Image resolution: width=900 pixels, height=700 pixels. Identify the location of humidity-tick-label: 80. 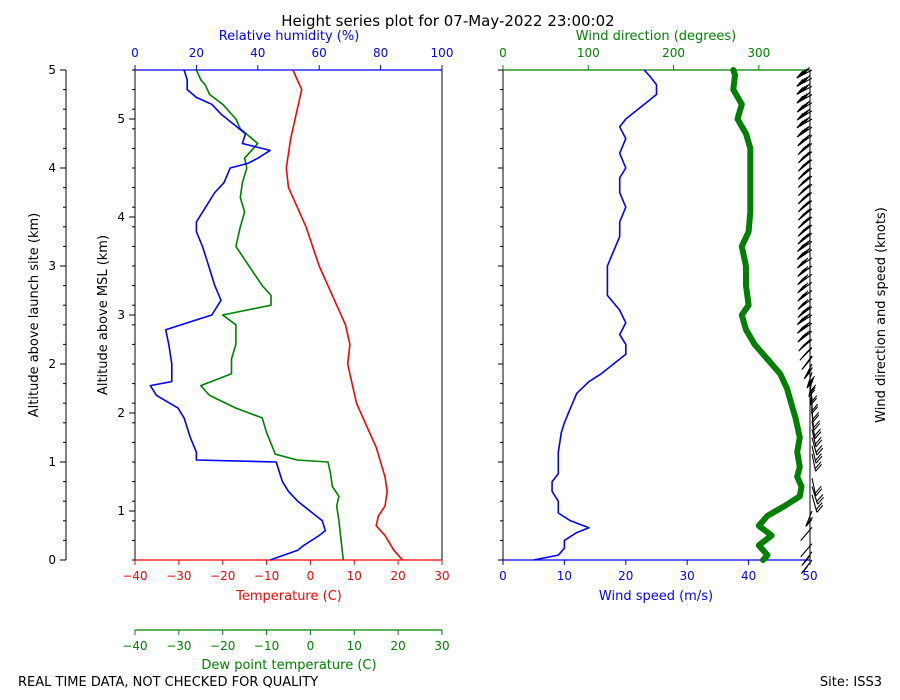
(380, 53).